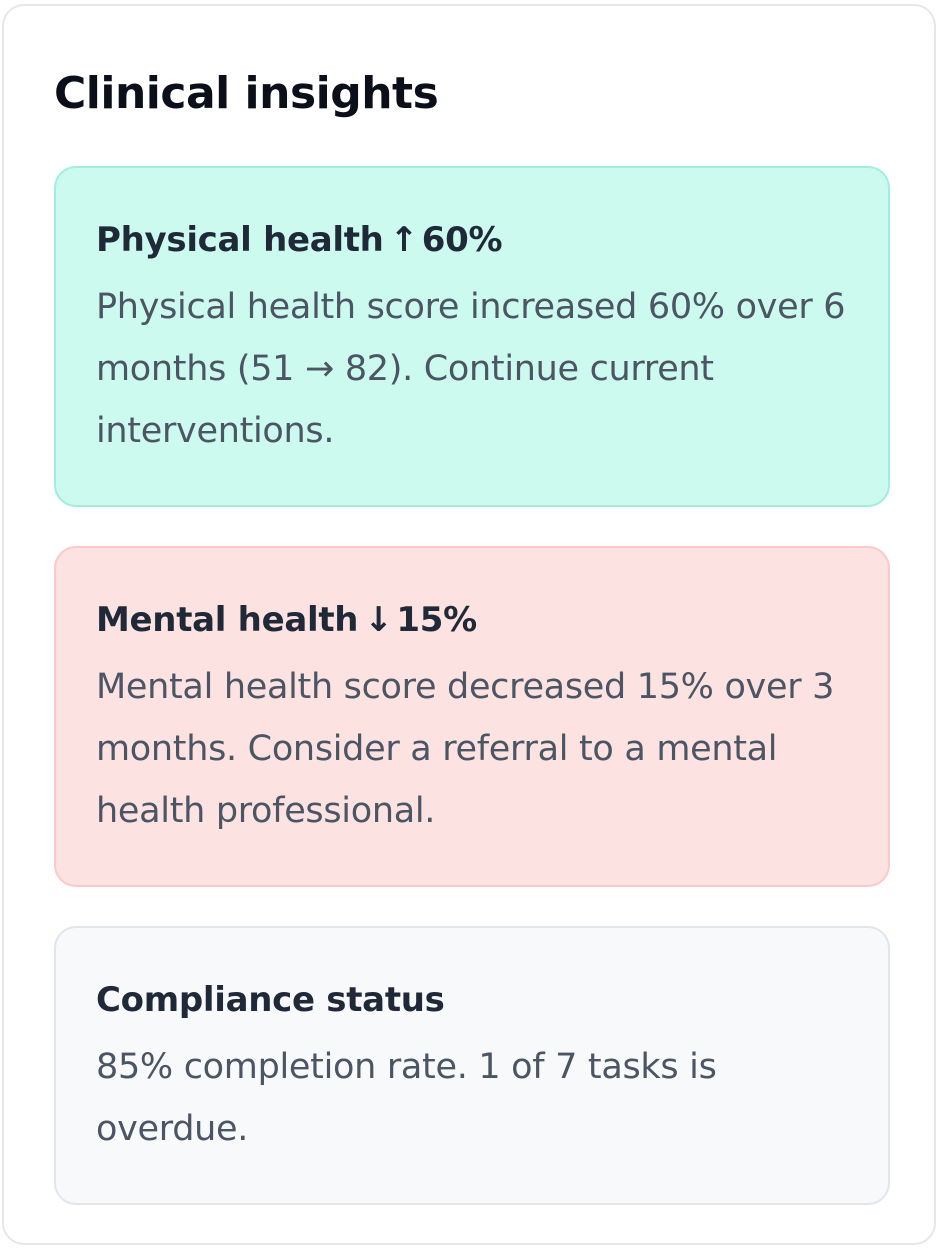 The image size is (940, 1249). Describe the element at coordinates (240, 240) in the screenshot. I see `insight-label: Physical health` at that location.